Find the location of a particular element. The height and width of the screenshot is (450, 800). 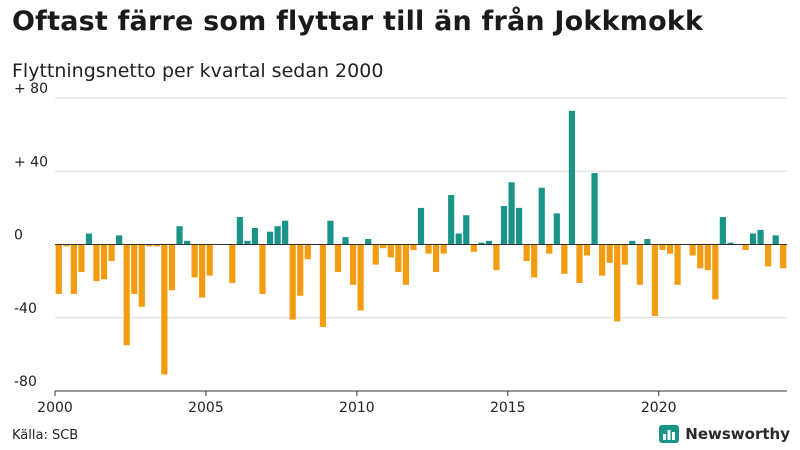

x-tick-label: 2005 is located at coordinates (206, 408).